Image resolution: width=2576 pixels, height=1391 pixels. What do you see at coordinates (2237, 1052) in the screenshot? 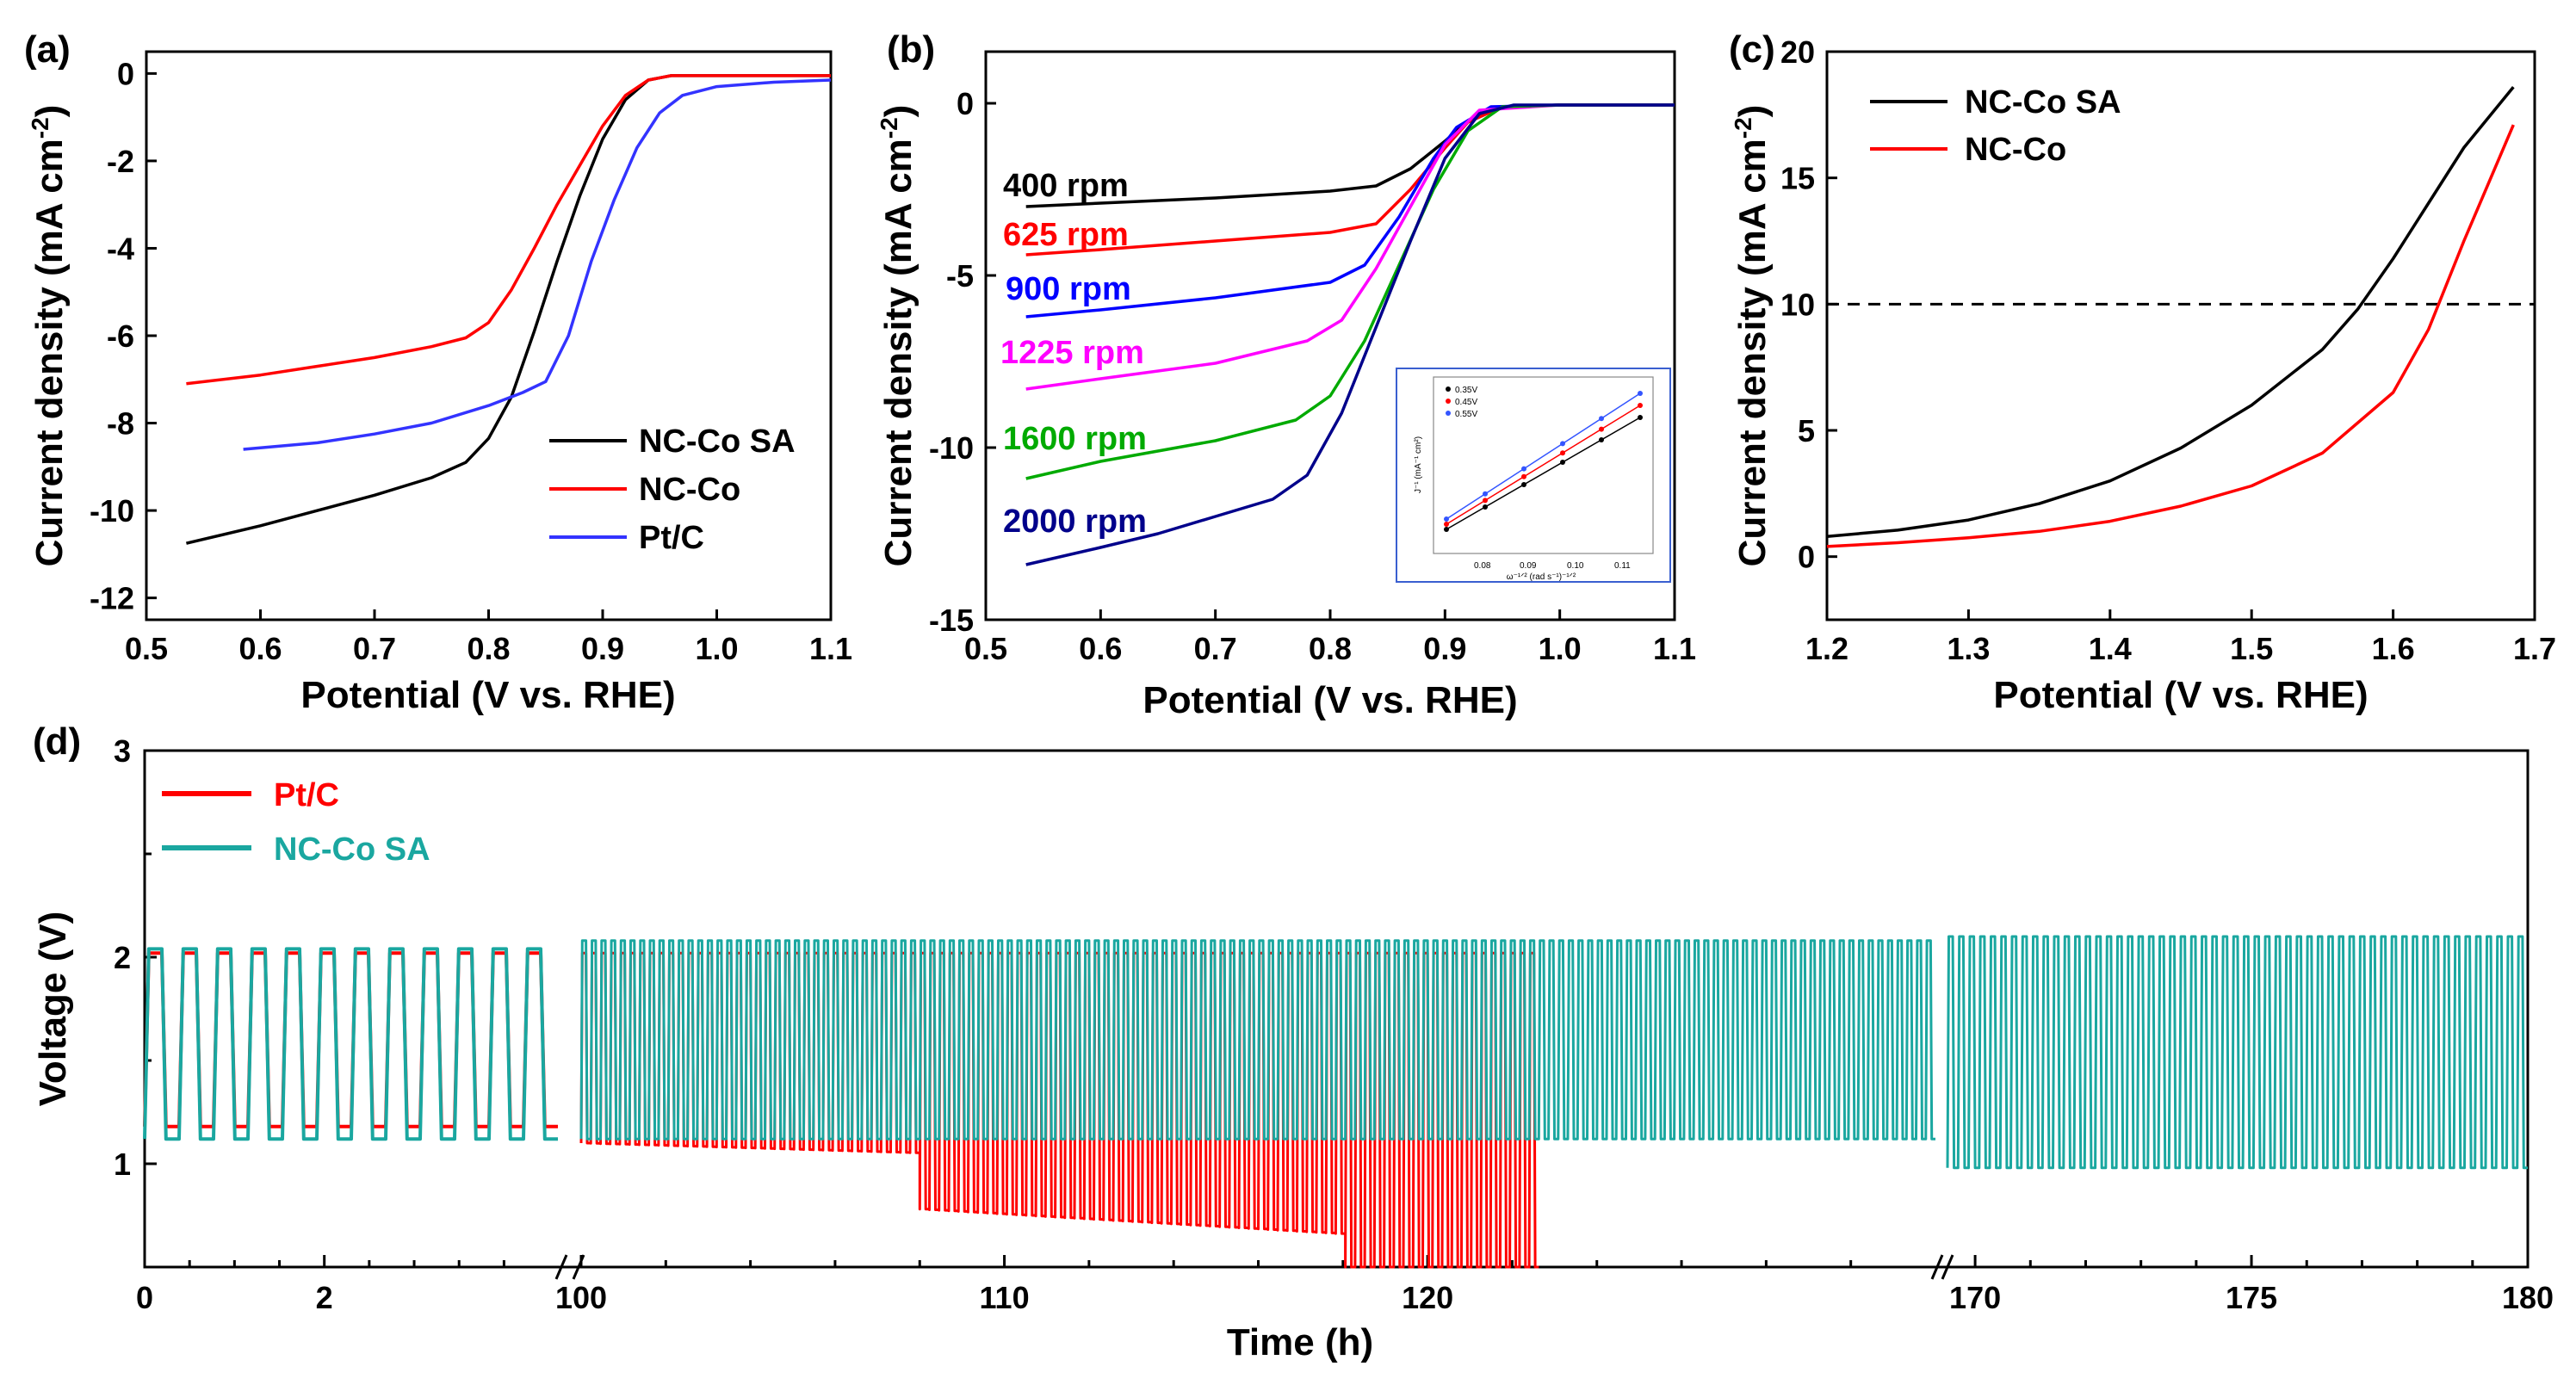
I see `series-nc-co-sa-seg3` at bounding box center [2237, 1052].